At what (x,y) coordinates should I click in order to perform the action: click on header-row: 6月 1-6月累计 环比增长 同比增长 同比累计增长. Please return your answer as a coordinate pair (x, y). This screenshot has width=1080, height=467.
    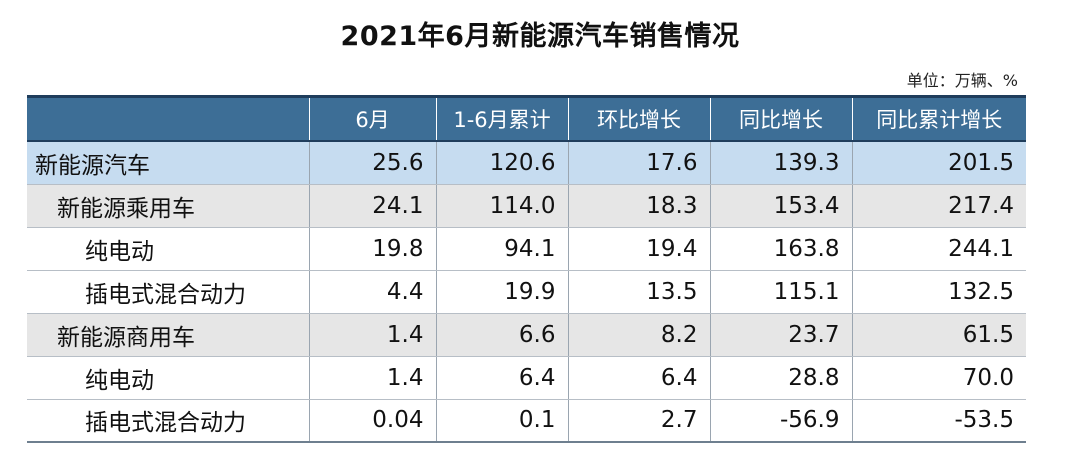
    Looking at the image, I should click on (526, 118).